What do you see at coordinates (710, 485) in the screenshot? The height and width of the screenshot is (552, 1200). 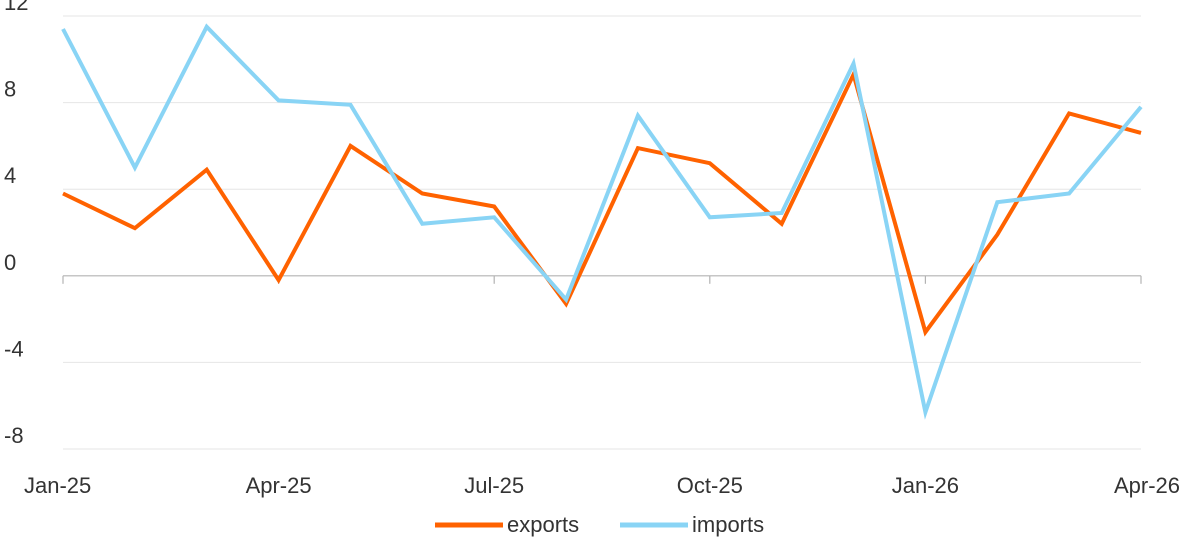 I see `x-tick-label: Oct-25` at bounding box center [710, 485].